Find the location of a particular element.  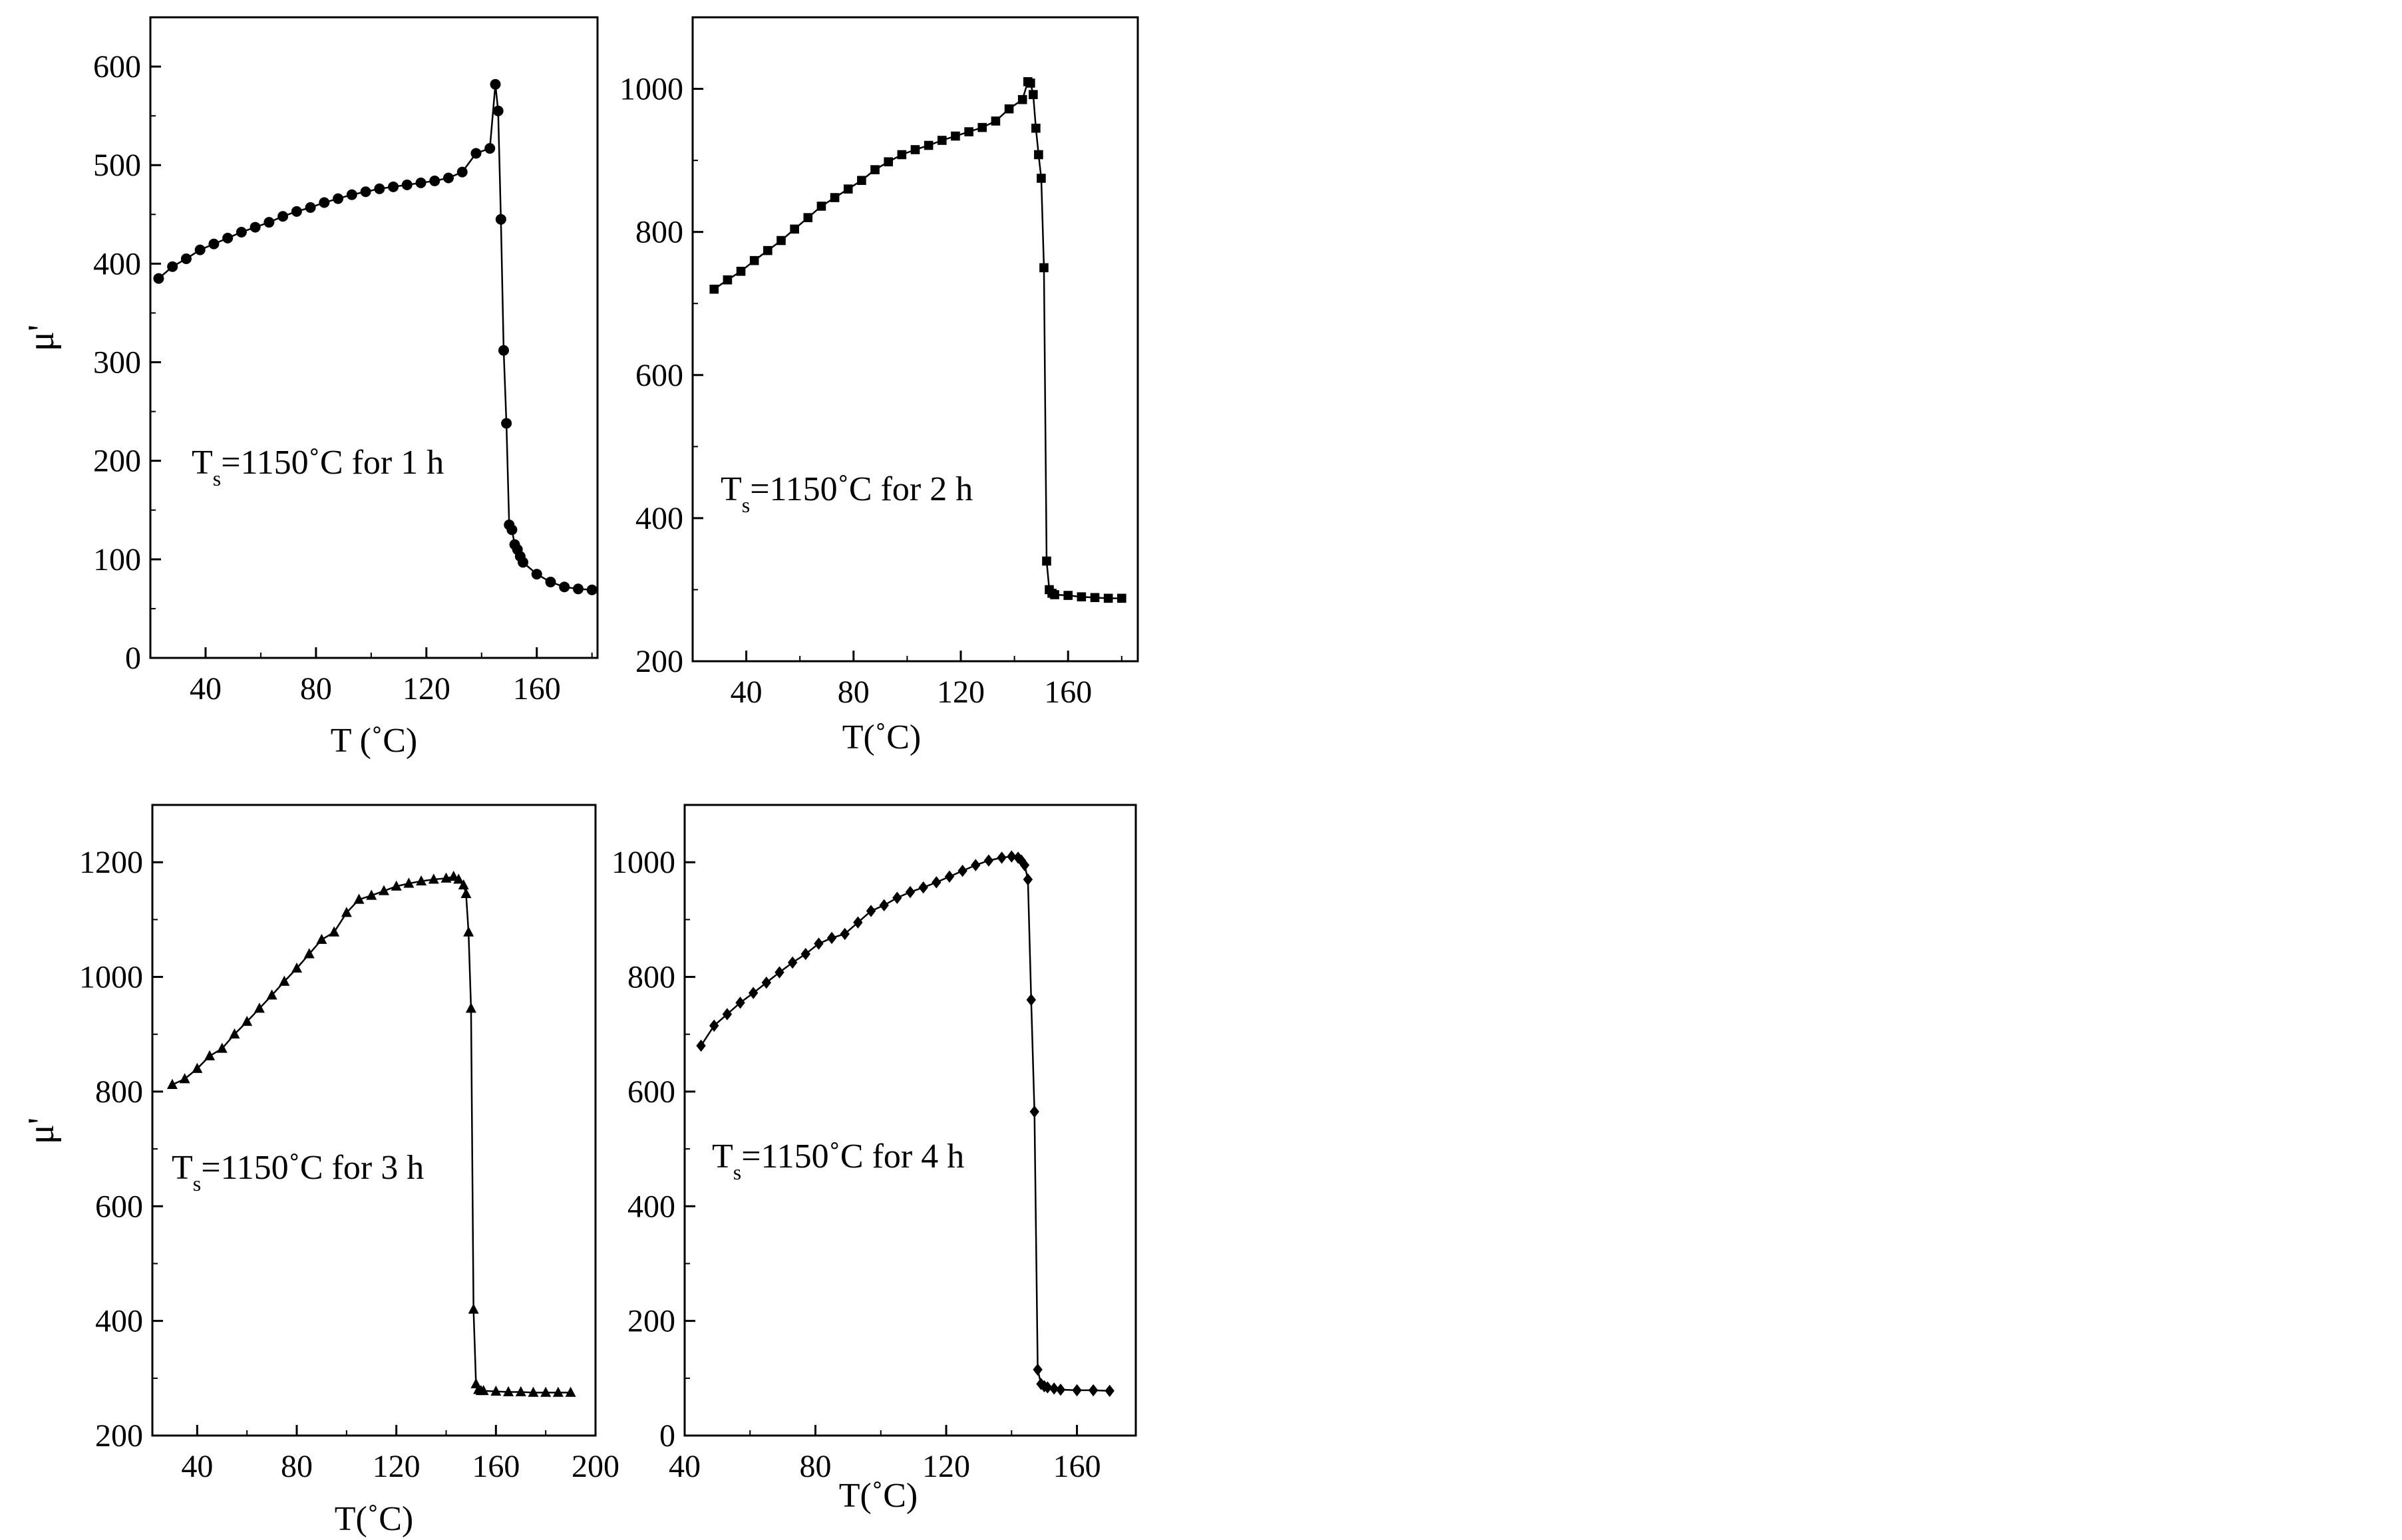

y-tick-label: 600 is located at coordinates (119, 1206).